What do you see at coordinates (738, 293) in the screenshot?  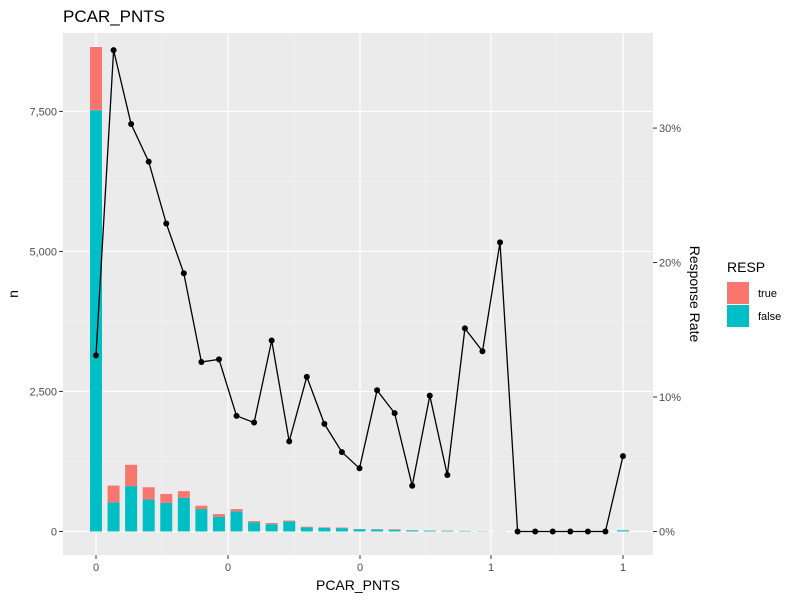 I see `legend-key-true` at bounding box center [738, 293].